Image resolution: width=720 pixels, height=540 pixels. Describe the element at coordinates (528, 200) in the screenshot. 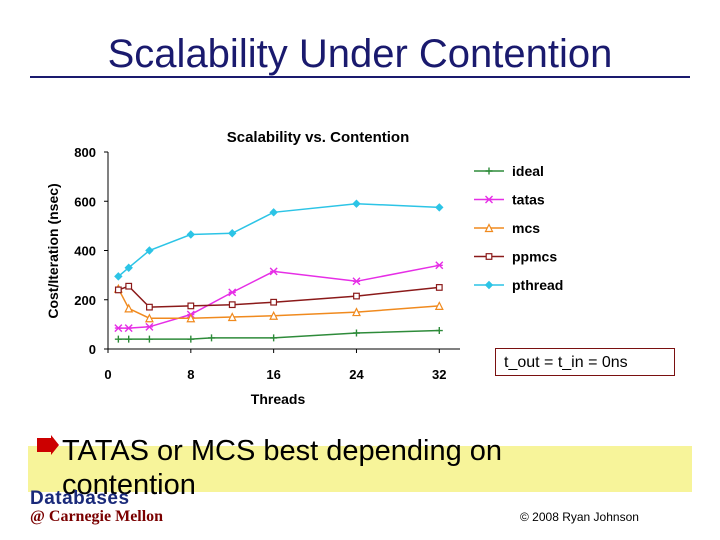

I see `legend-label-tatas: tatas` at that location.